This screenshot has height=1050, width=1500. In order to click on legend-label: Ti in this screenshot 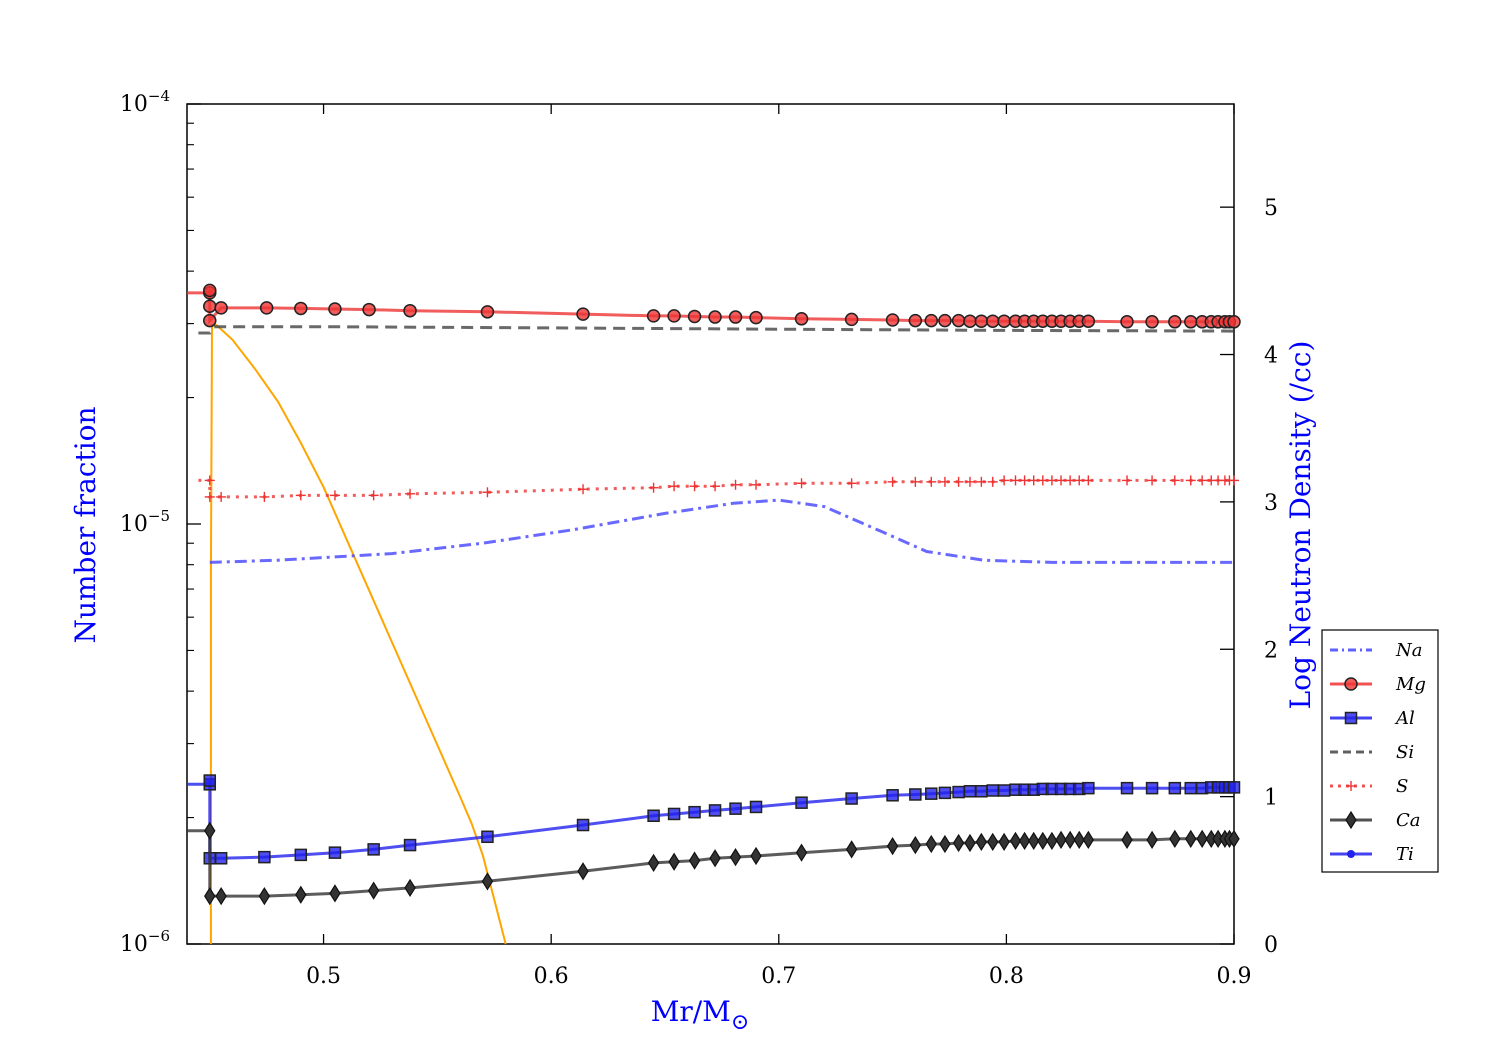, I will do `click(1405, 854)`.